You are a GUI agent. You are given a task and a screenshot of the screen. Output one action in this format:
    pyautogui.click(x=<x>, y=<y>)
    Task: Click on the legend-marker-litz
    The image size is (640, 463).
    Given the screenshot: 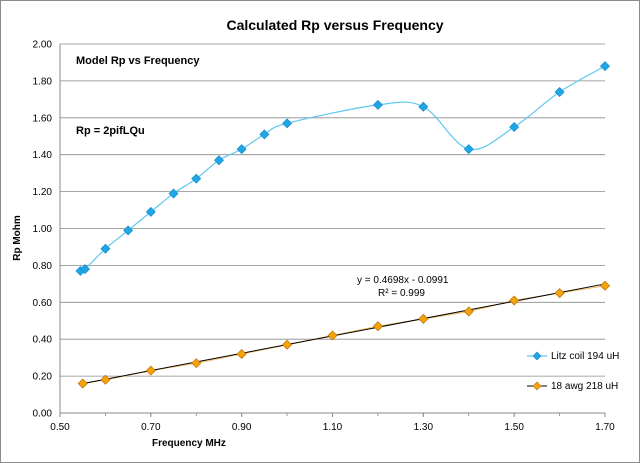 What is the action you would take?
    pyautogui.click(x=537, y=356)
    